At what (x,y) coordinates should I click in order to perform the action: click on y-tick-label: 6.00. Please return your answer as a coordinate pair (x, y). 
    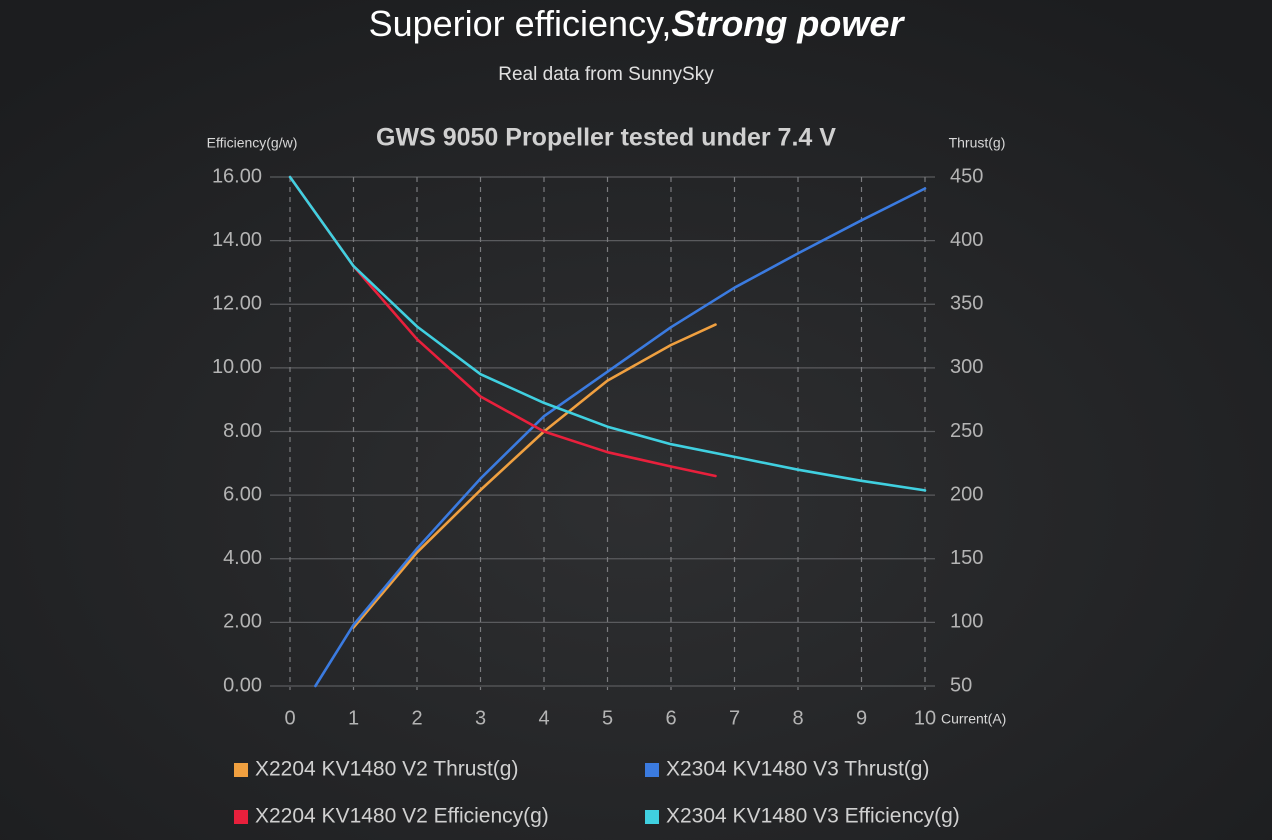
    Looking at the image, I should click on (242, 494).